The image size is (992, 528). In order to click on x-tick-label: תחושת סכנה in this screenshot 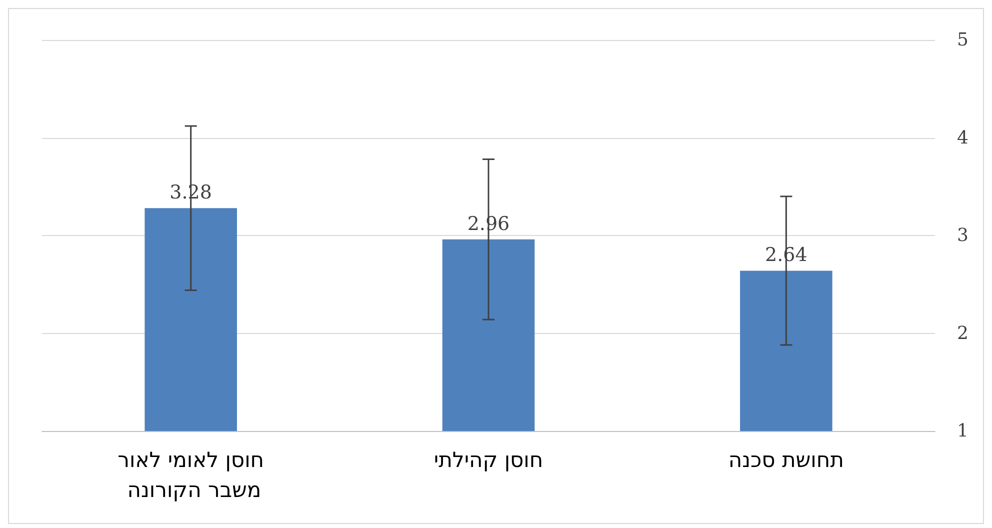, I will do `click(786, 460)`.